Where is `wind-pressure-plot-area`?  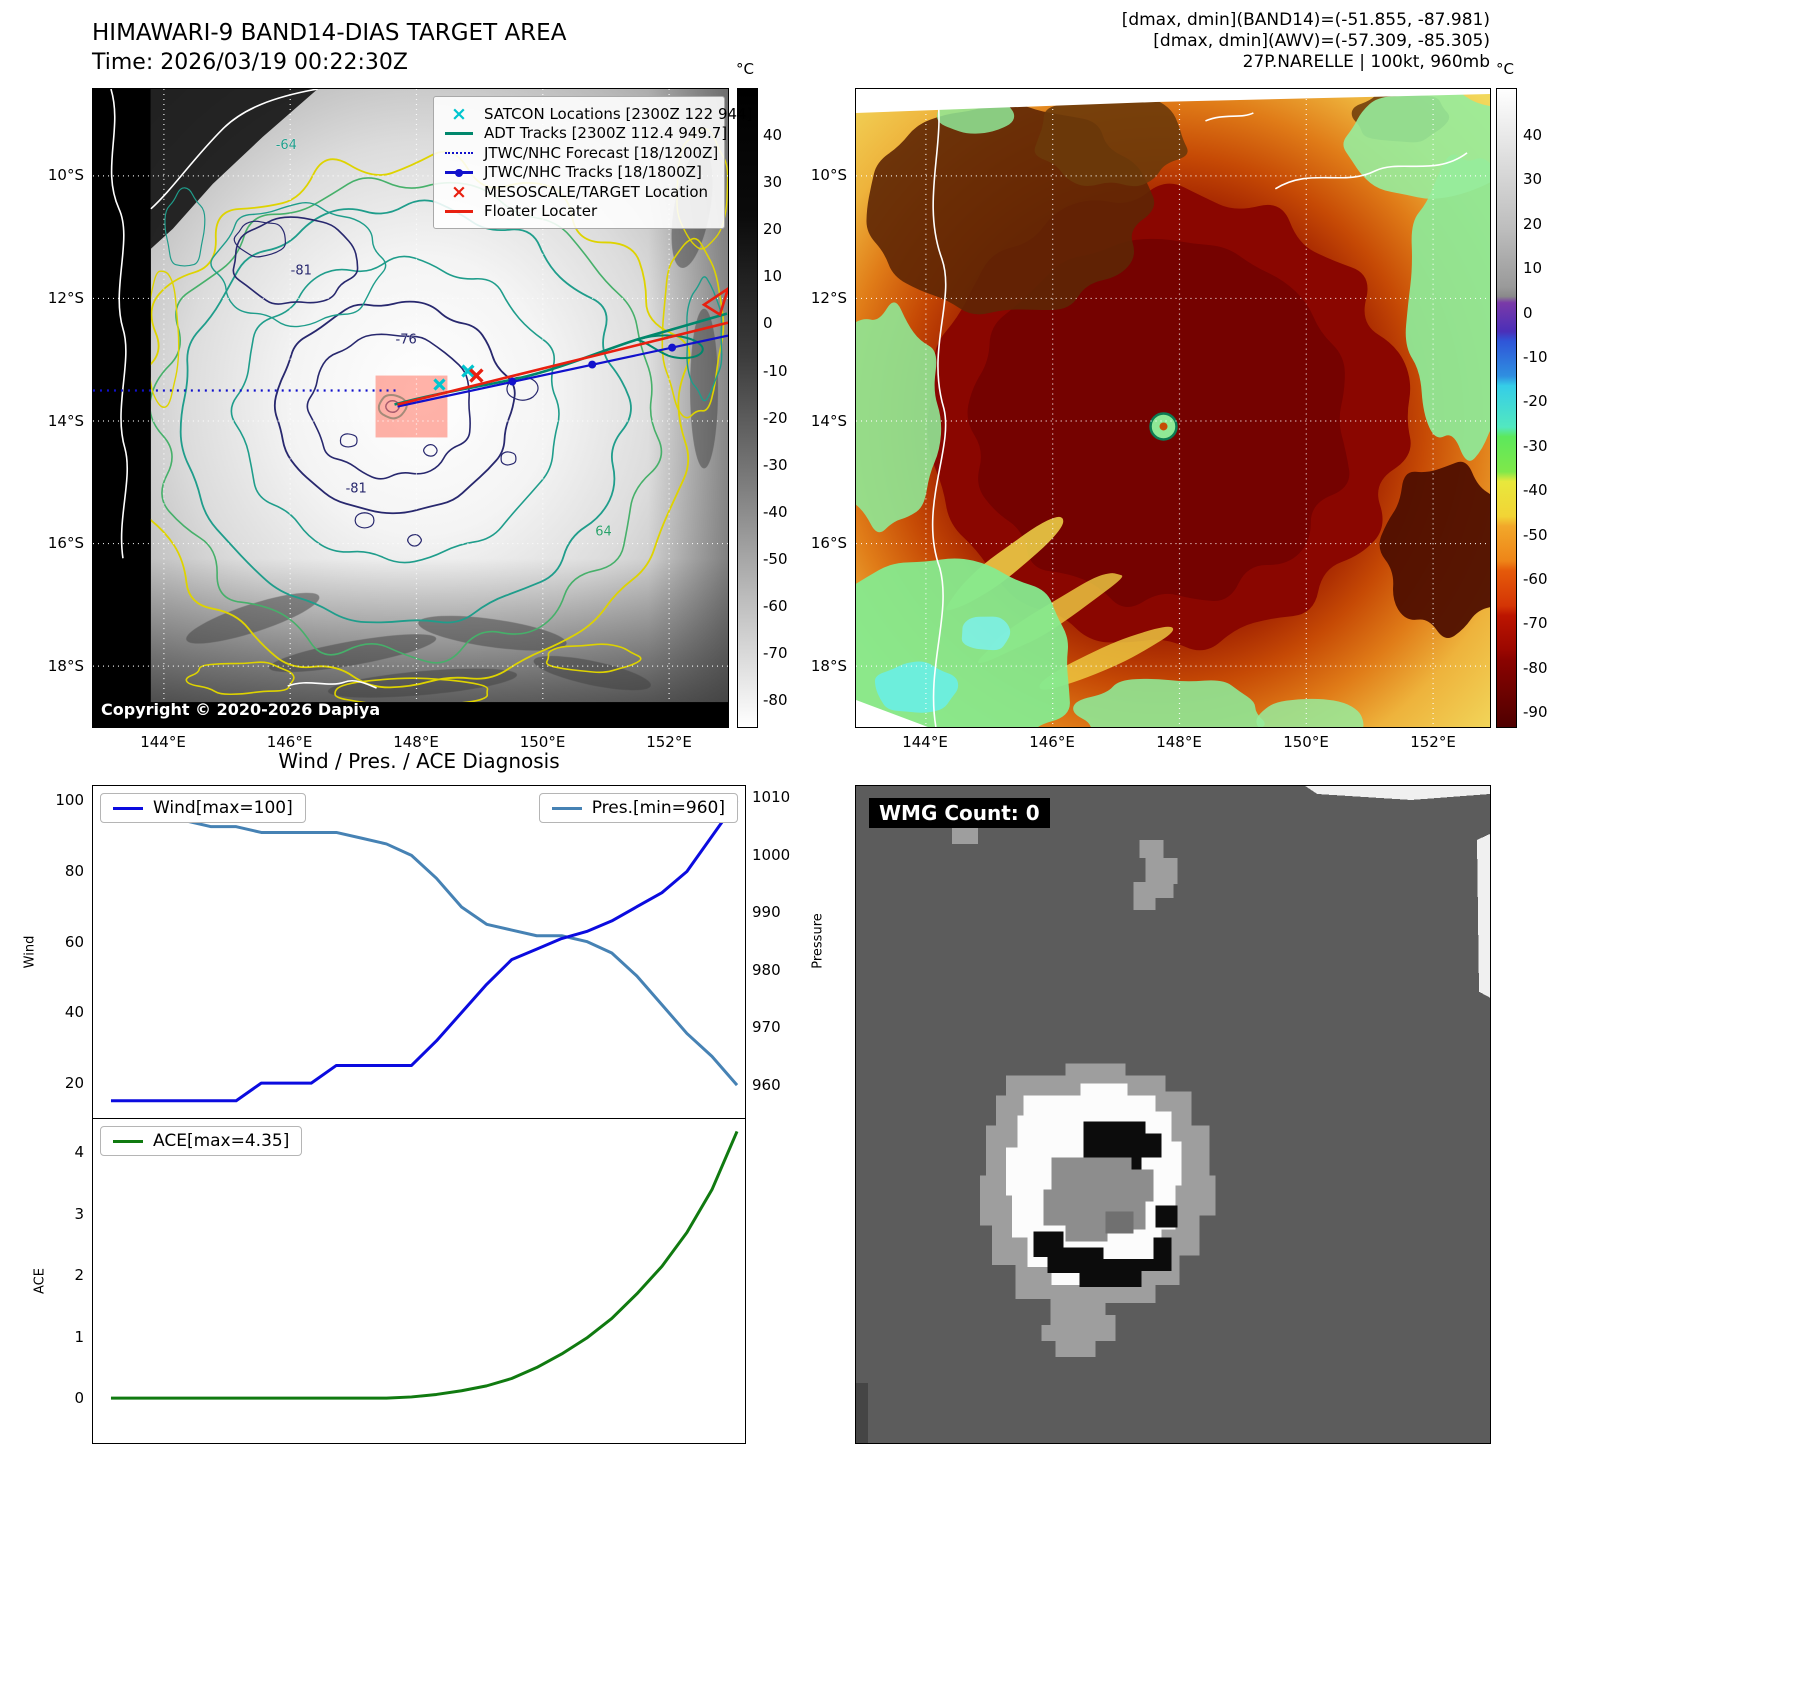
wind-pressure-plot-area is located at coordinates (424, 951).